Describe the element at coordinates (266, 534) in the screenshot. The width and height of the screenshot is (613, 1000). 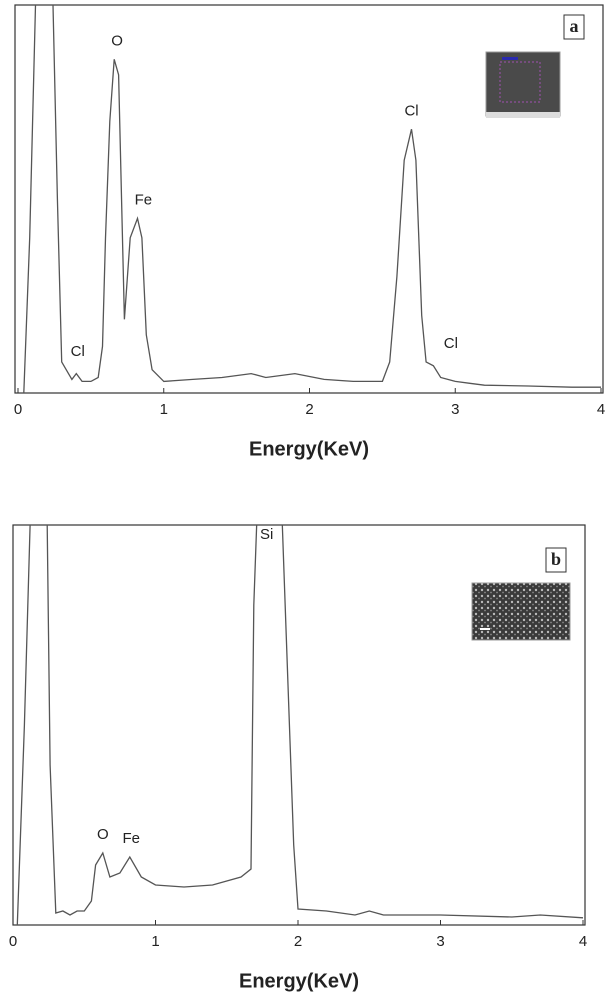
I see `peak-label: Si` at that location.